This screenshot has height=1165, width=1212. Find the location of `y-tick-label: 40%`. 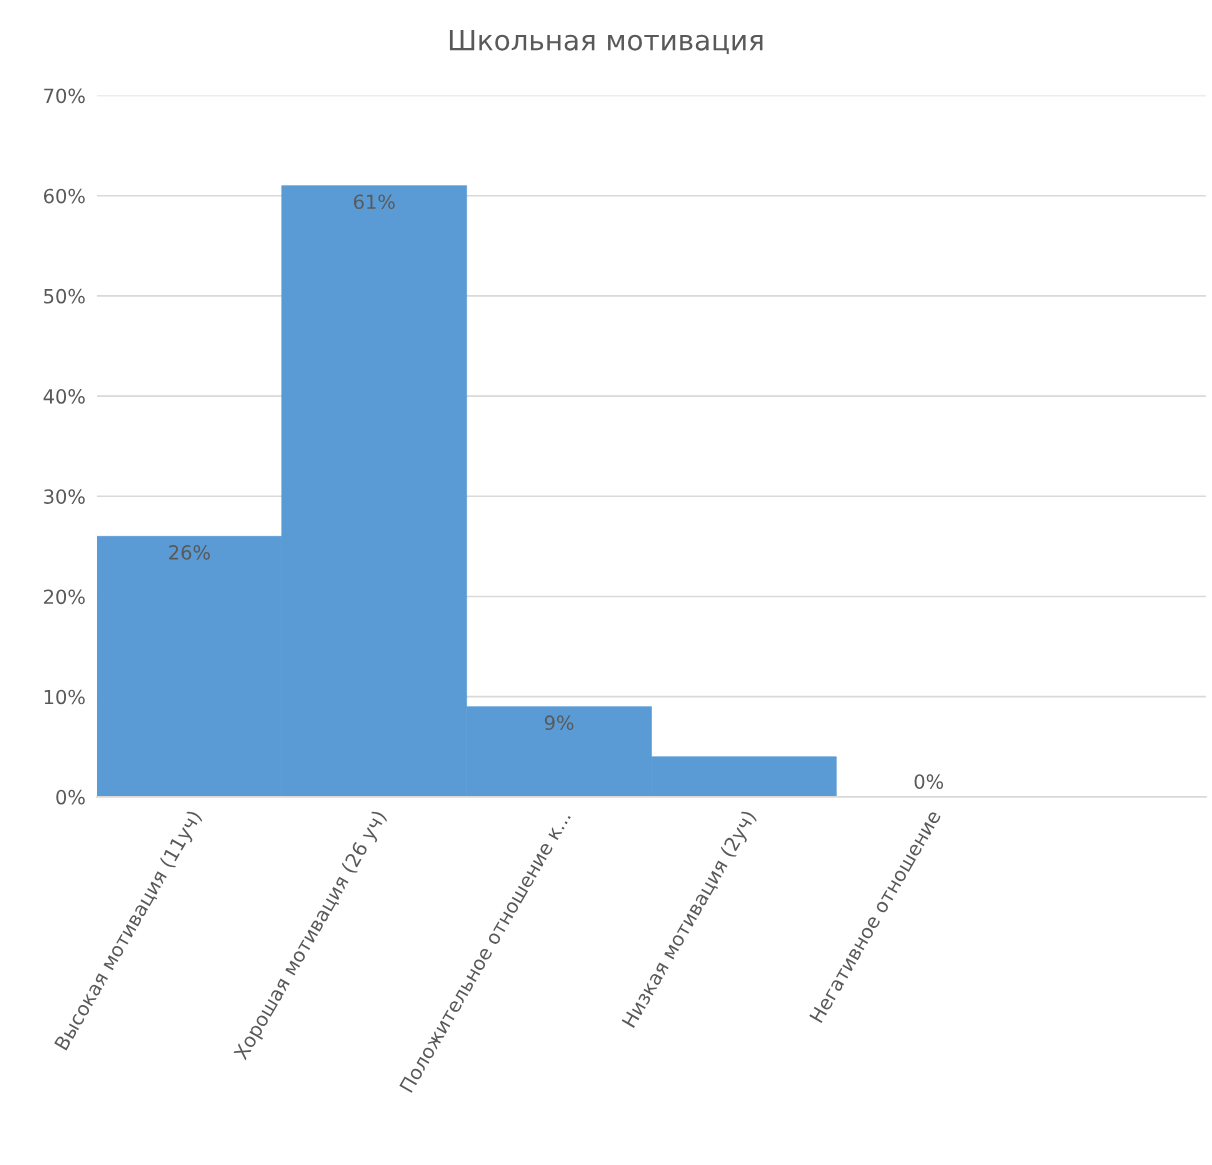

y-tick-label: 40% is located at coordinates (64, 396).